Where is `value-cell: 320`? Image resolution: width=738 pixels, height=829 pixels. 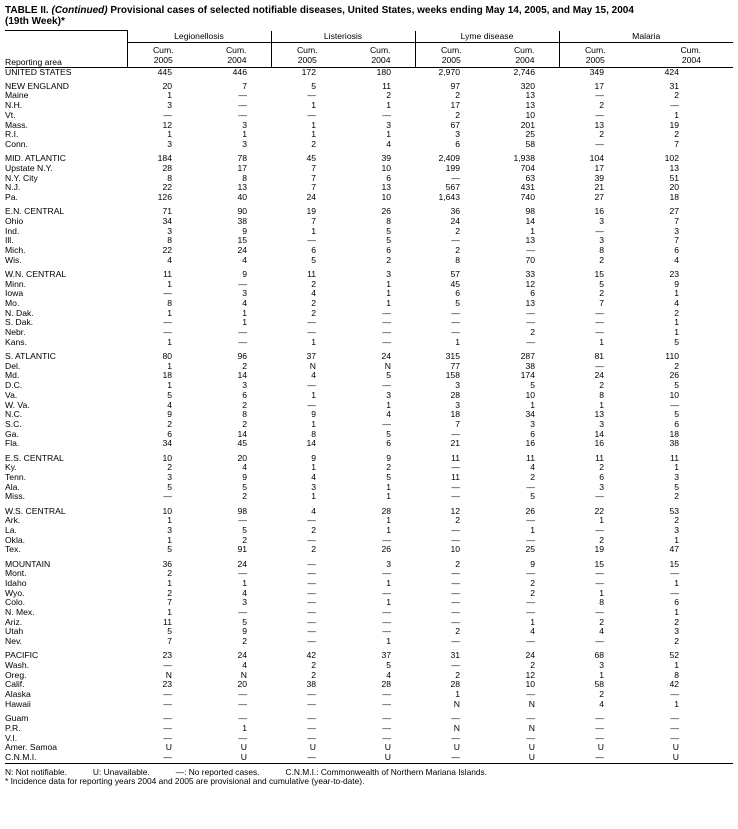
value-cell: 320 is located at coordinates (527, 85).